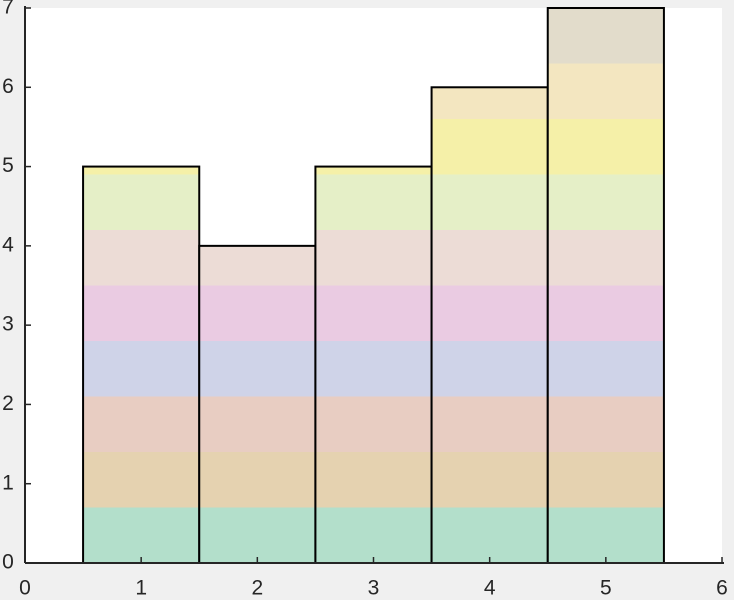 This screenshot has height=600, width=734. I want to click on x-tick-label: 0, so click(25, 588).